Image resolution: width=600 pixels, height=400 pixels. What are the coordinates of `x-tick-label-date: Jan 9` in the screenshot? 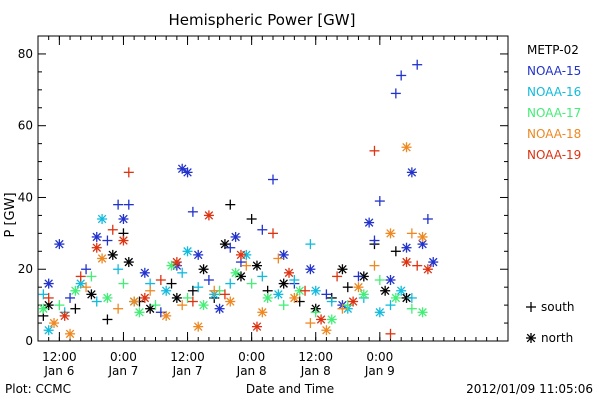 It's located at (379, 371).